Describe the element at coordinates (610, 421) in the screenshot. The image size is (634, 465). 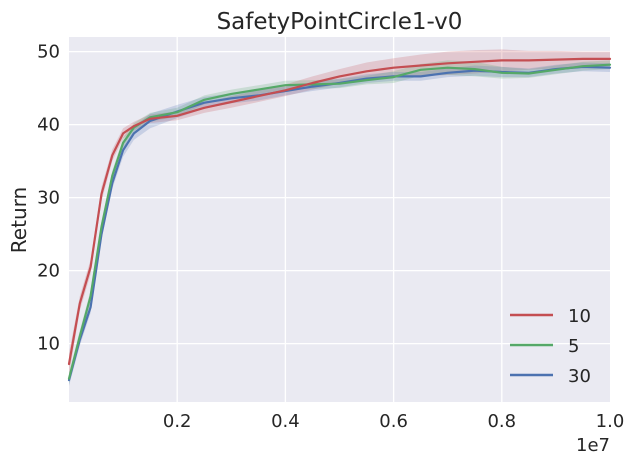
I see `x-tick-label: 1.0` at that location.